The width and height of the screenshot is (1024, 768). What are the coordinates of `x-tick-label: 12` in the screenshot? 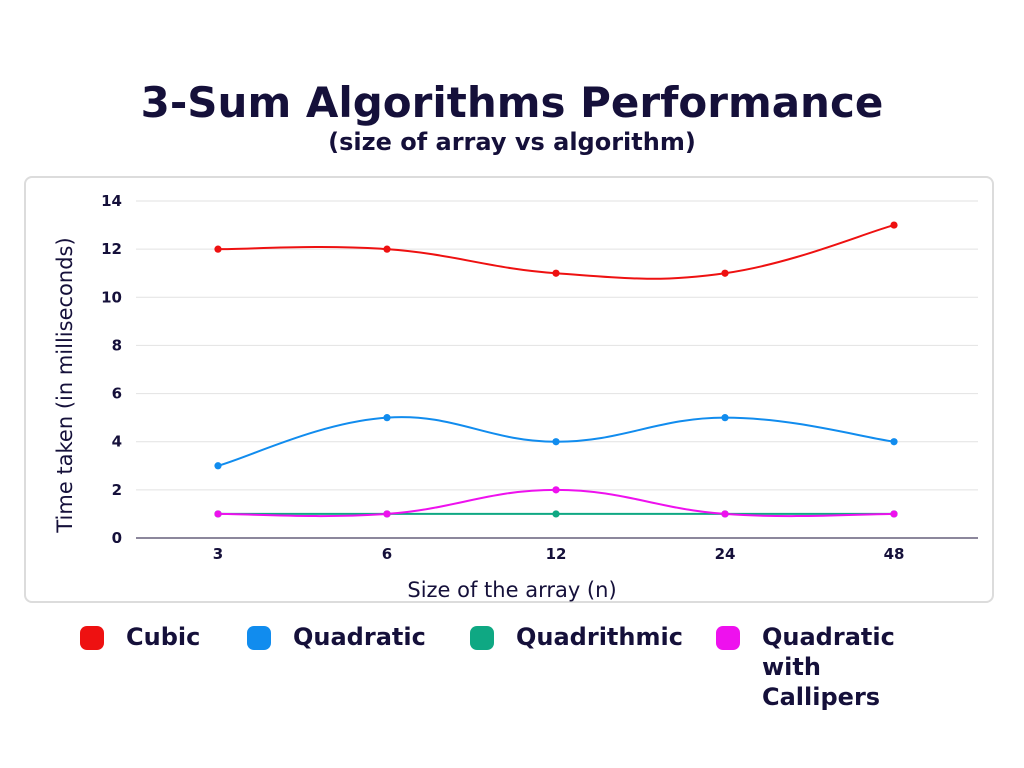 It's located at (556, 554).